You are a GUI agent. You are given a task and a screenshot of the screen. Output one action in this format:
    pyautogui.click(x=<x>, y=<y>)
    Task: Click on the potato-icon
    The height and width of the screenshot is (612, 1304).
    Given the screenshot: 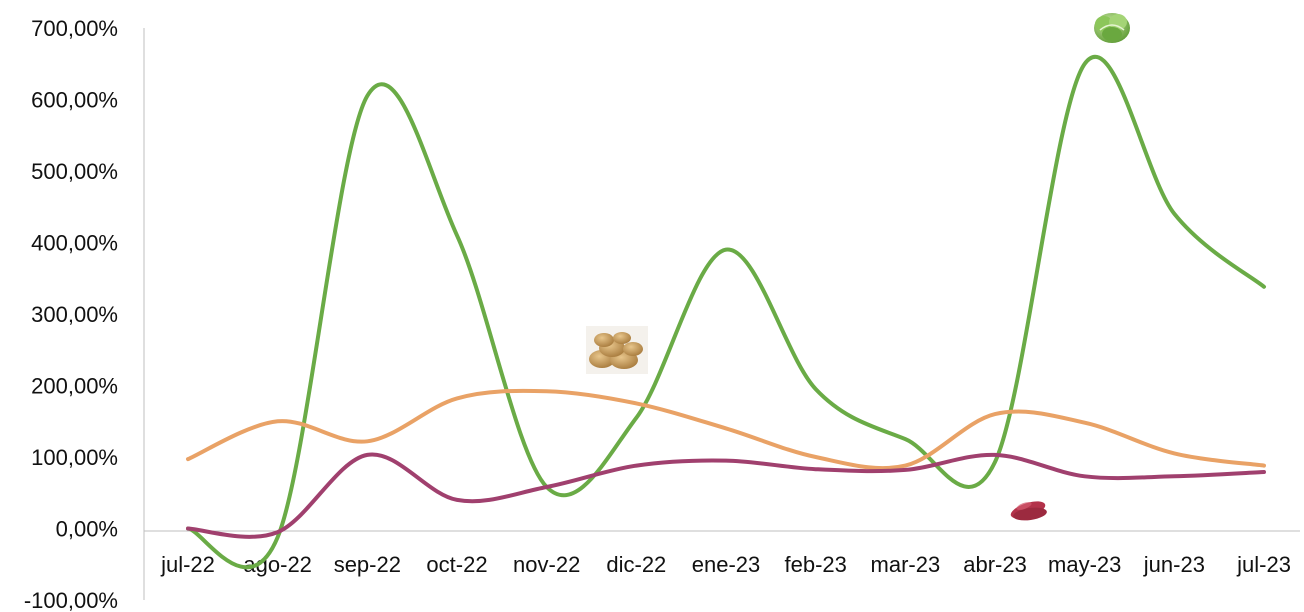 What is the action you would take?
    pyautogui.click(x=617, y=350)
    